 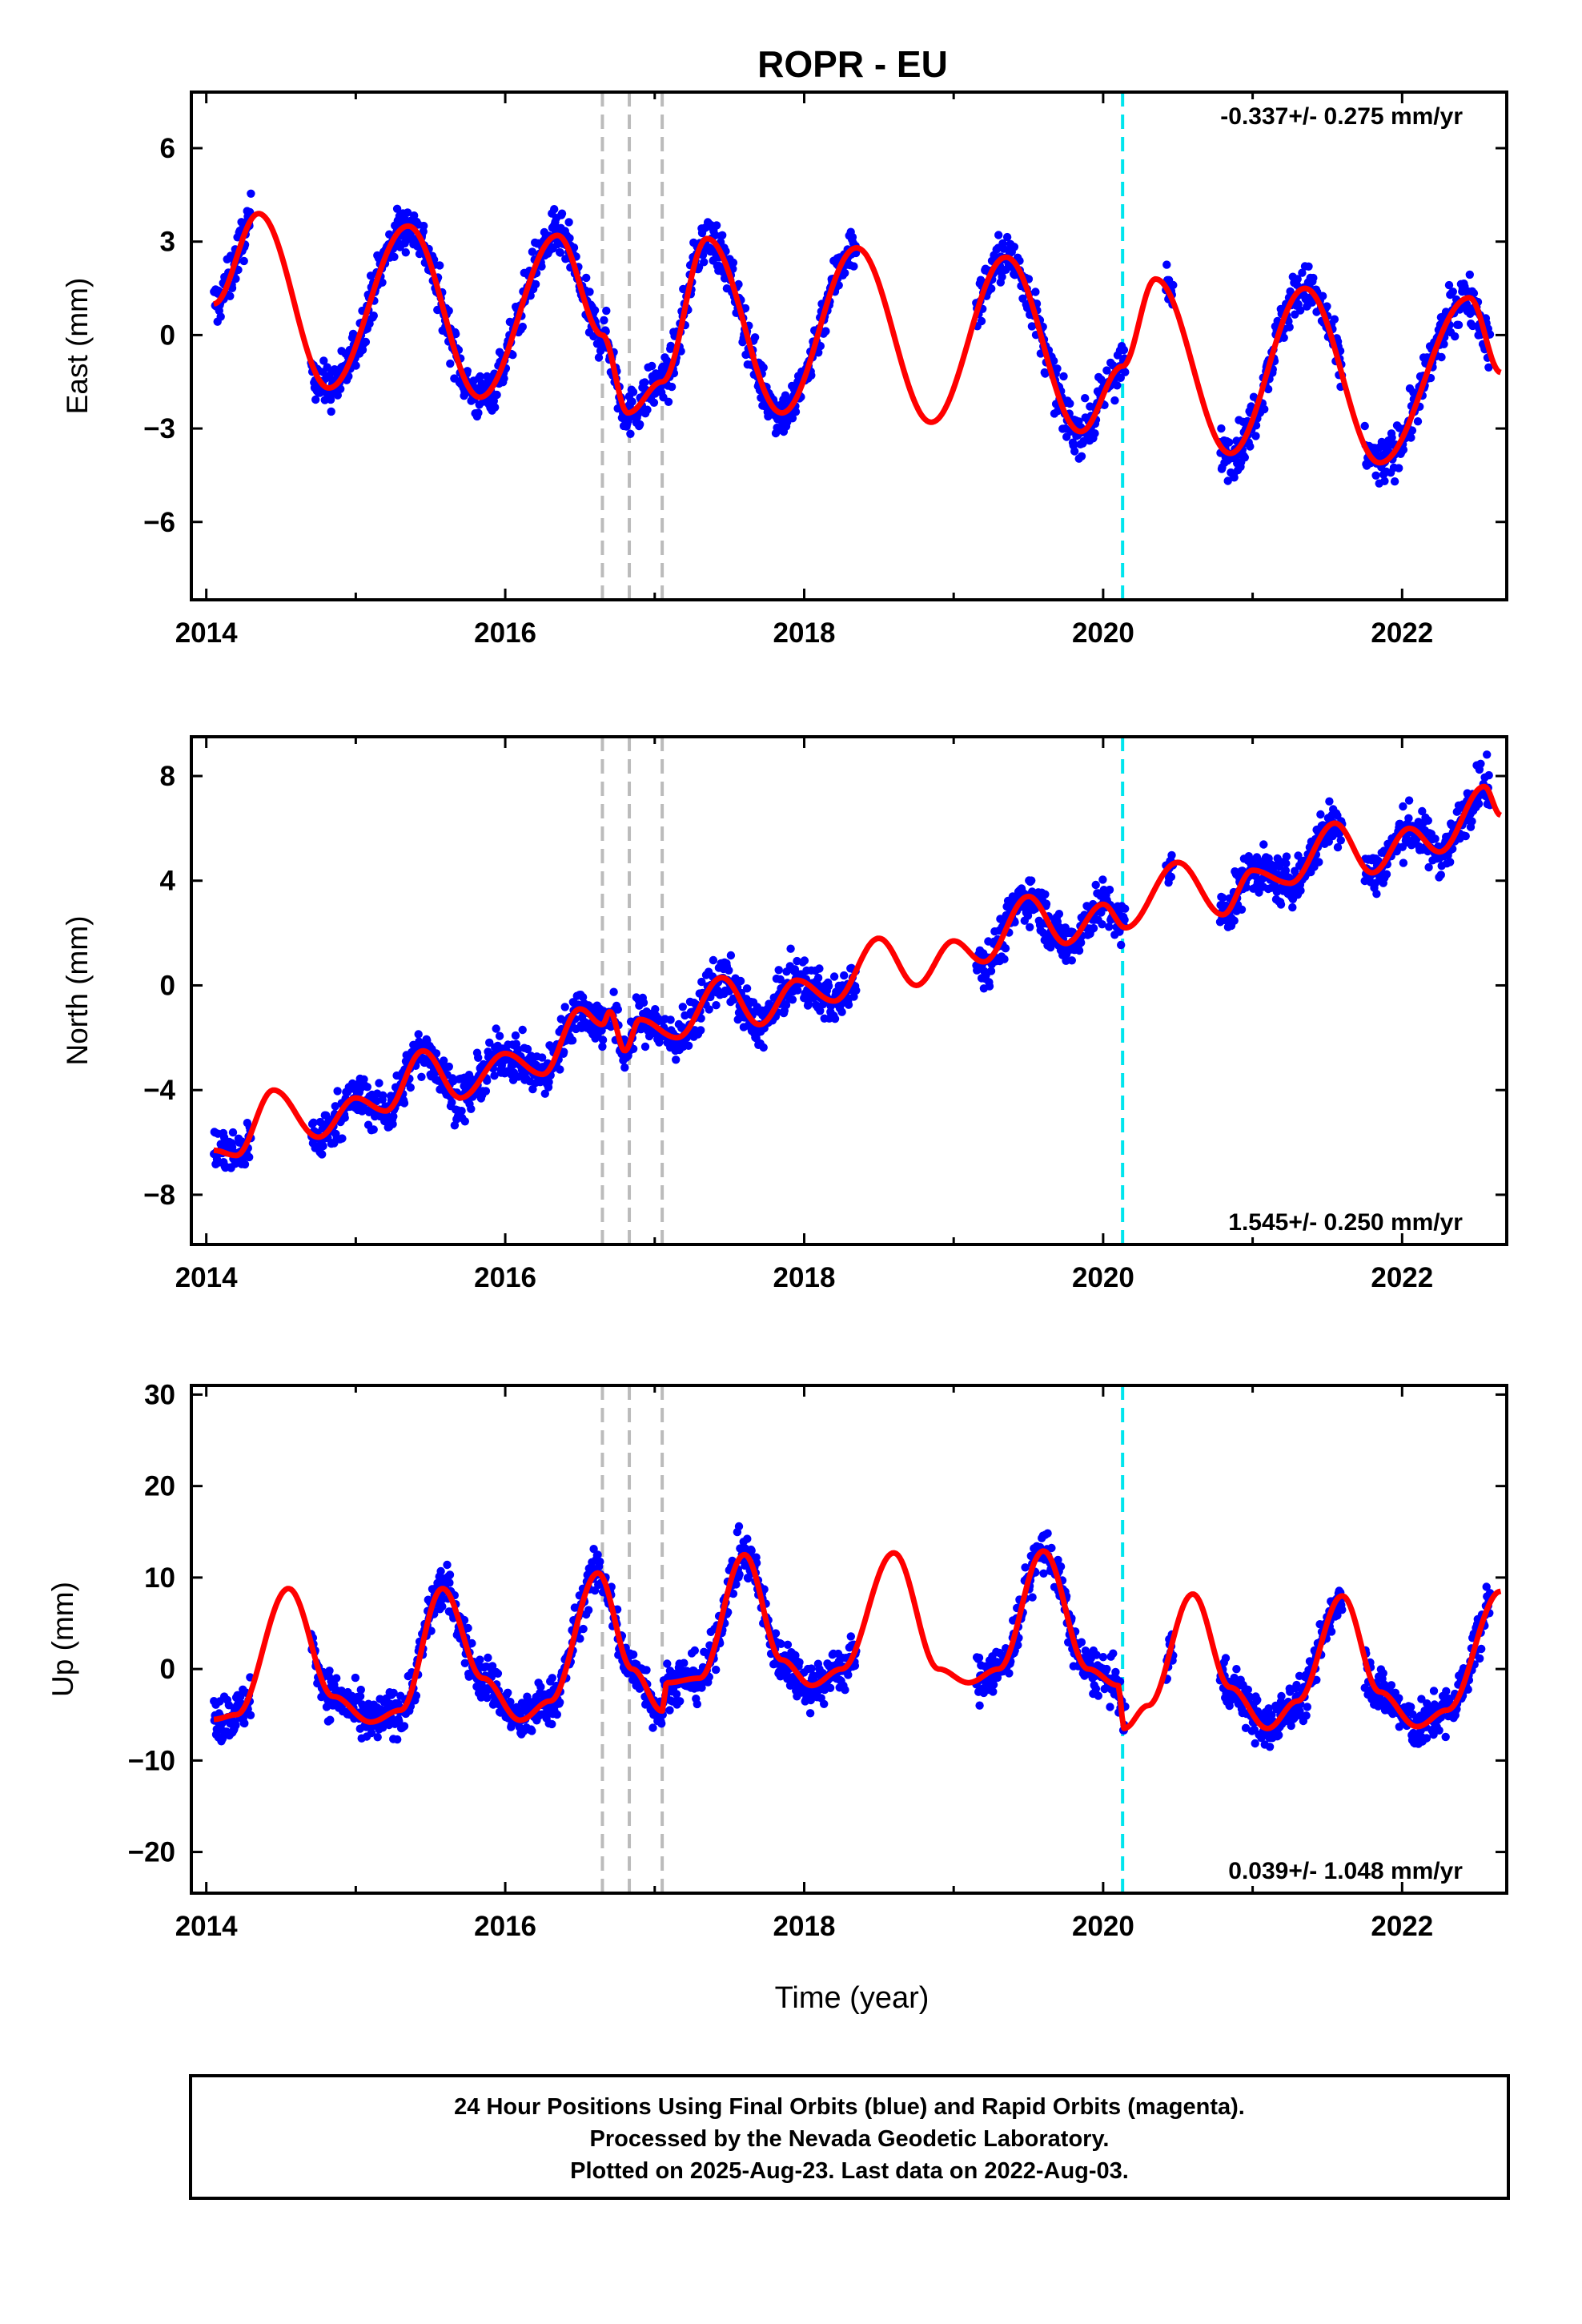 What do you see at coordinates (168, 242) in the screenshot?
I see `y-tick-label: 3` at bounding box center [168, 242].